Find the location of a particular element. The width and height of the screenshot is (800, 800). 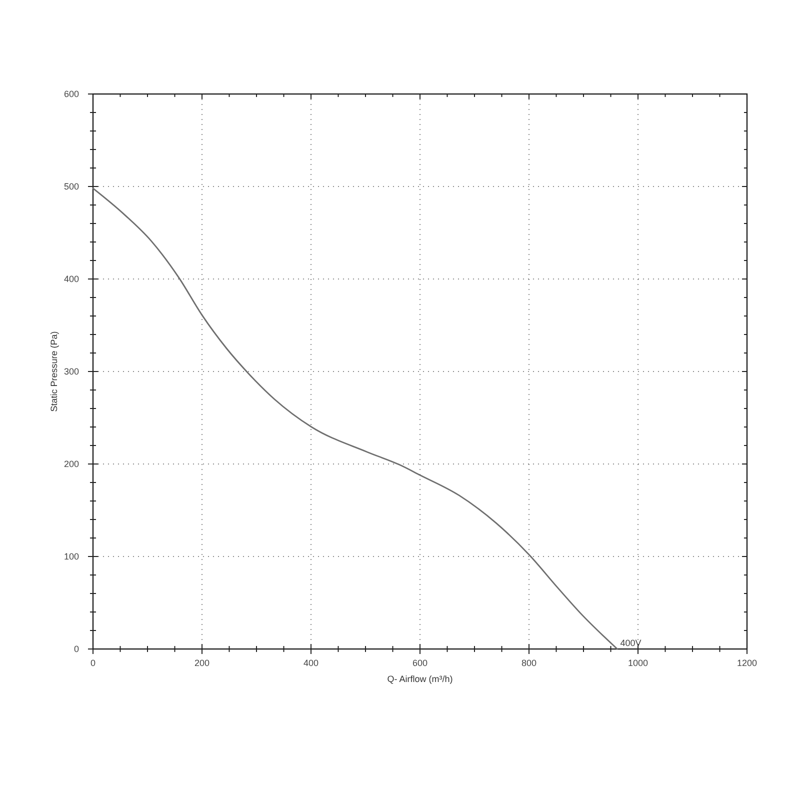

x-tick-label: 400 is located at coordinates (311, 663).